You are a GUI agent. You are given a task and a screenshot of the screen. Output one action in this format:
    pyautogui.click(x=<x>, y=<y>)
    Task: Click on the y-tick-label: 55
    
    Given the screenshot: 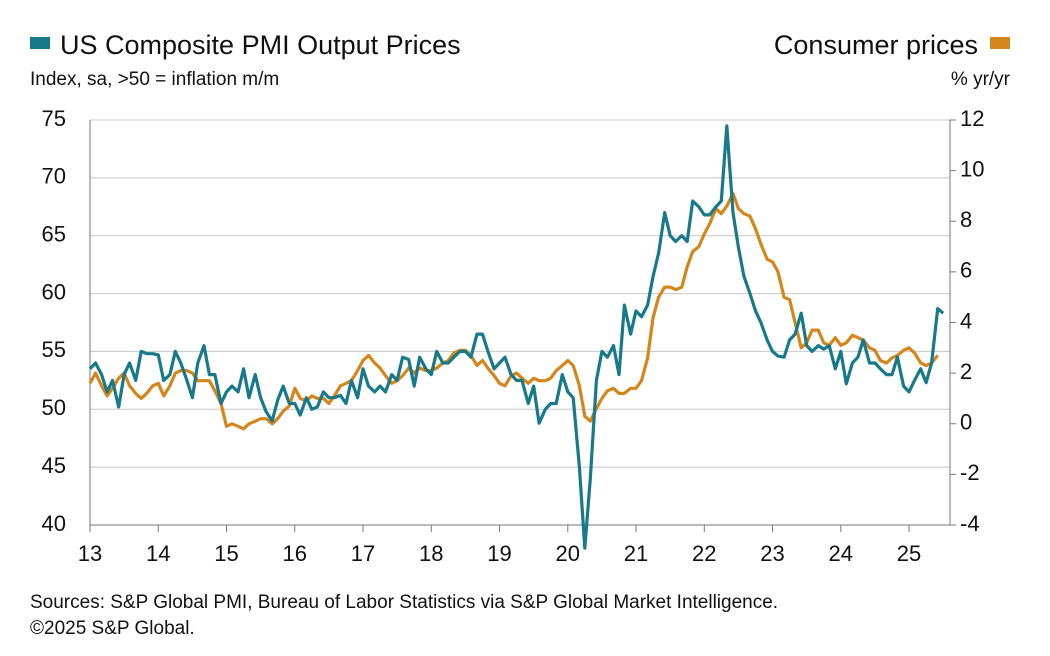 What is the action you would take?
    pyautogui.click(x=54, y=349)
    